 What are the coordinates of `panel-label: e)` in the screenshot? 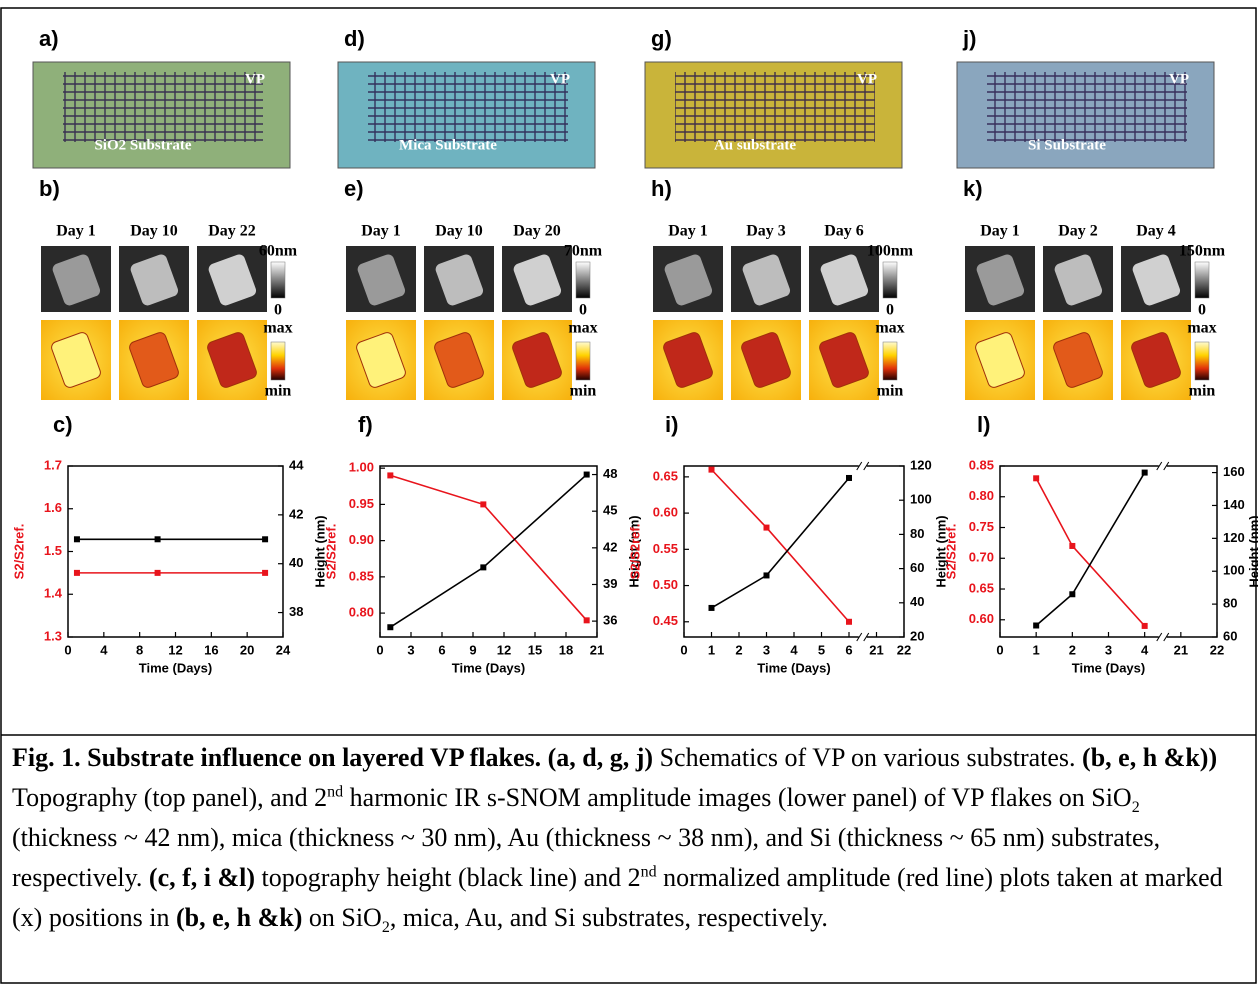 It's located at (354, 188).